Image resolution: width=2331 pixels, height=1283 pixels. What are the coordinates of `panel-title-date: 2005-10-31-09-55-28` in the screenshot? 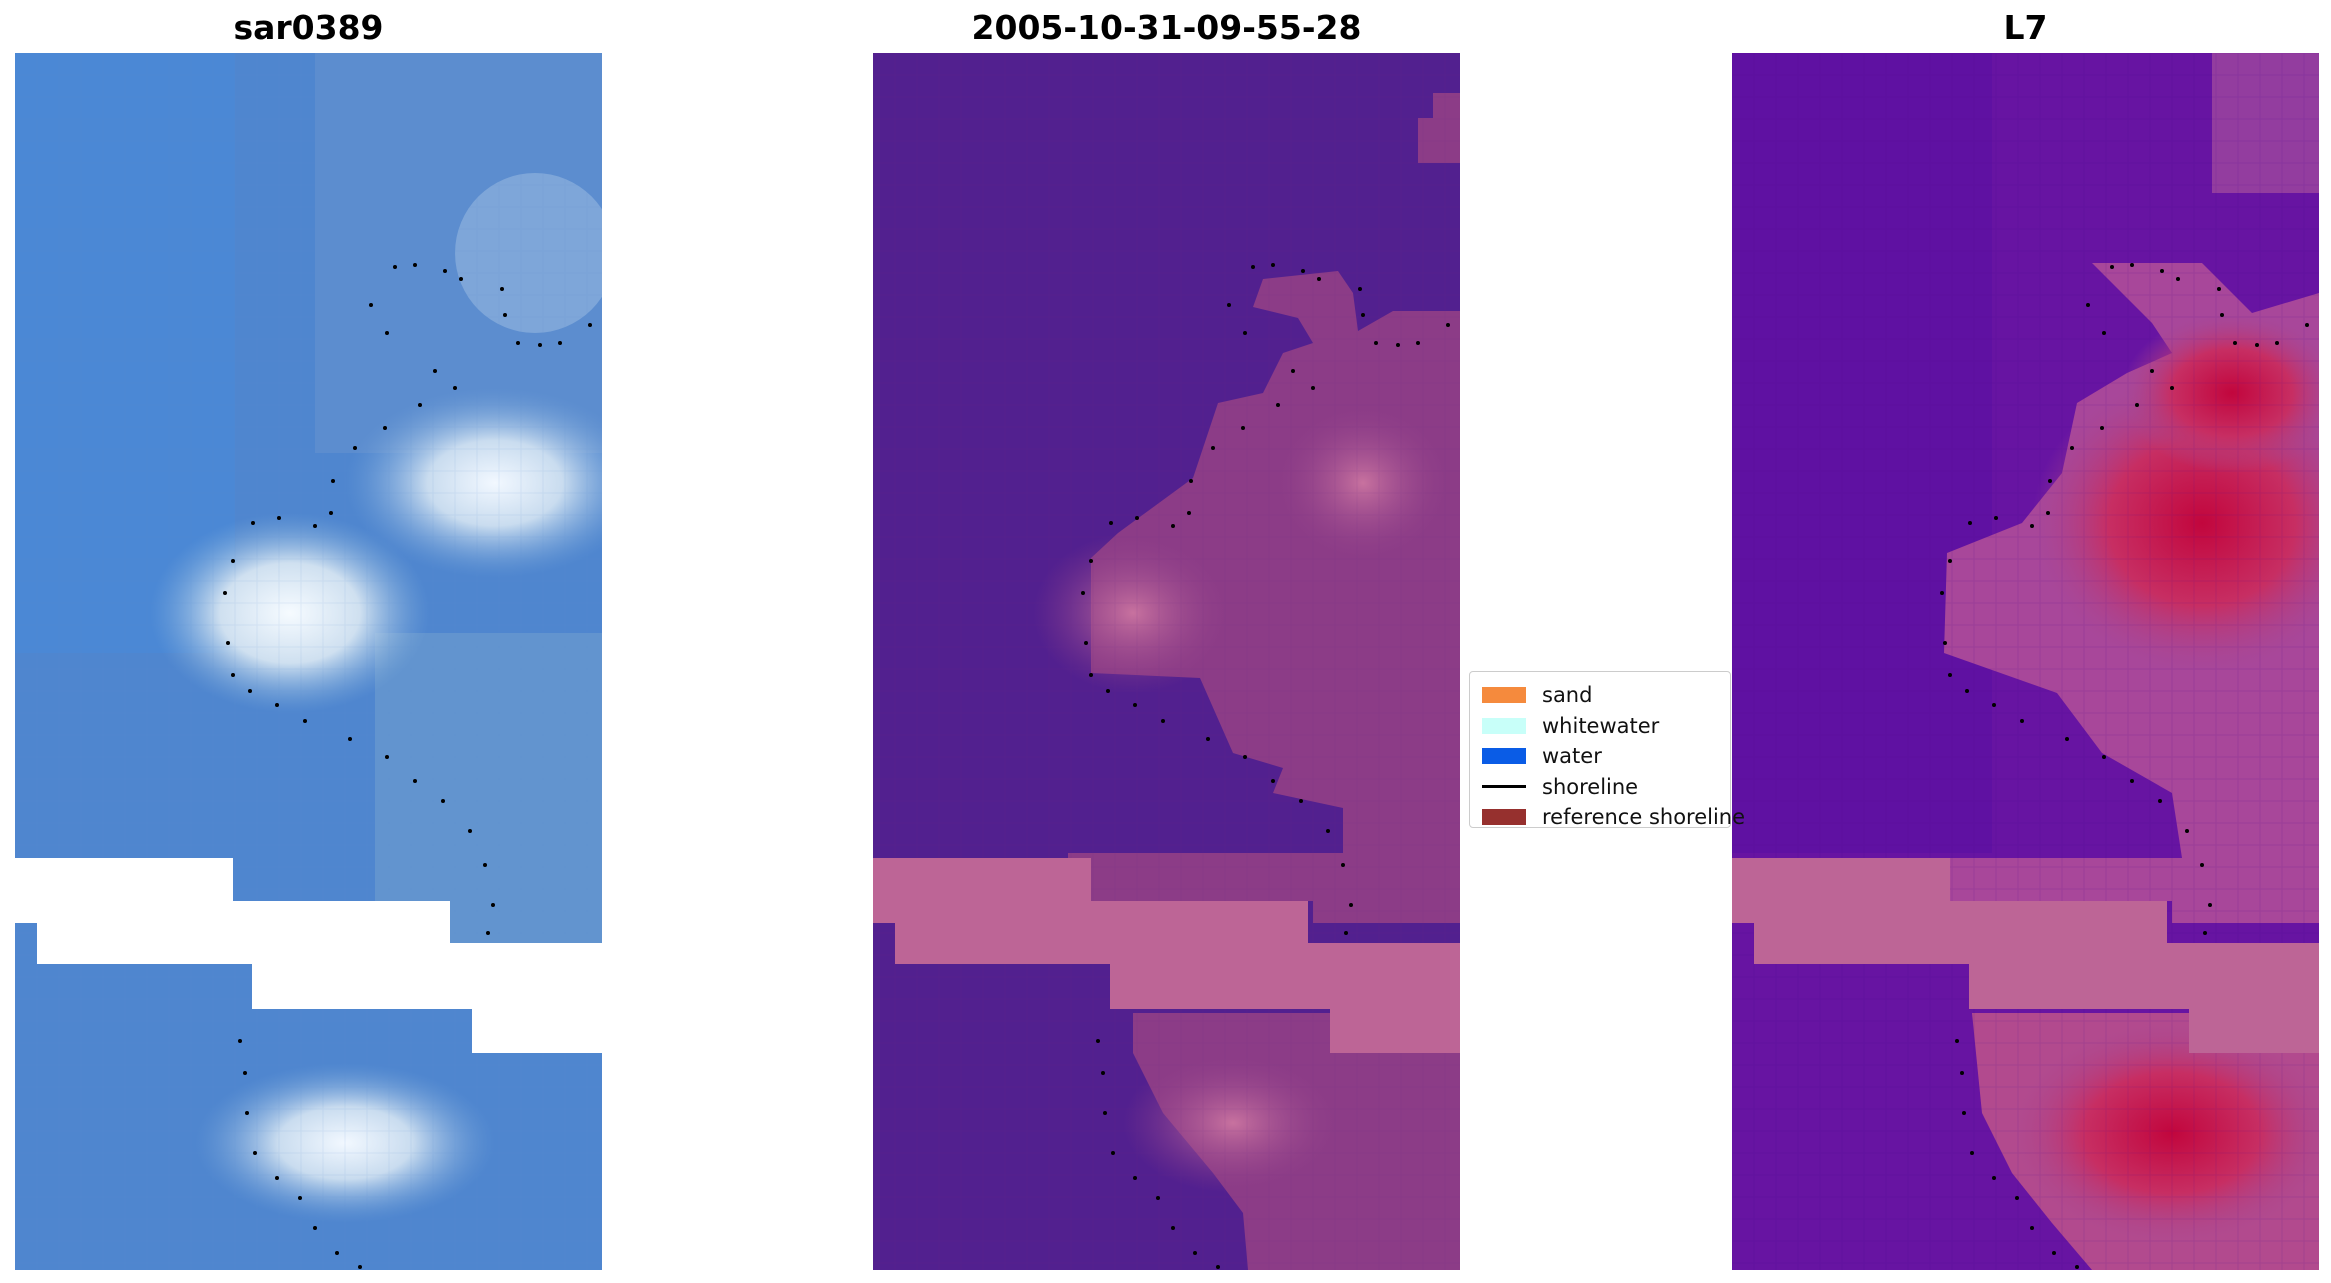 It's located at (1166, 27).